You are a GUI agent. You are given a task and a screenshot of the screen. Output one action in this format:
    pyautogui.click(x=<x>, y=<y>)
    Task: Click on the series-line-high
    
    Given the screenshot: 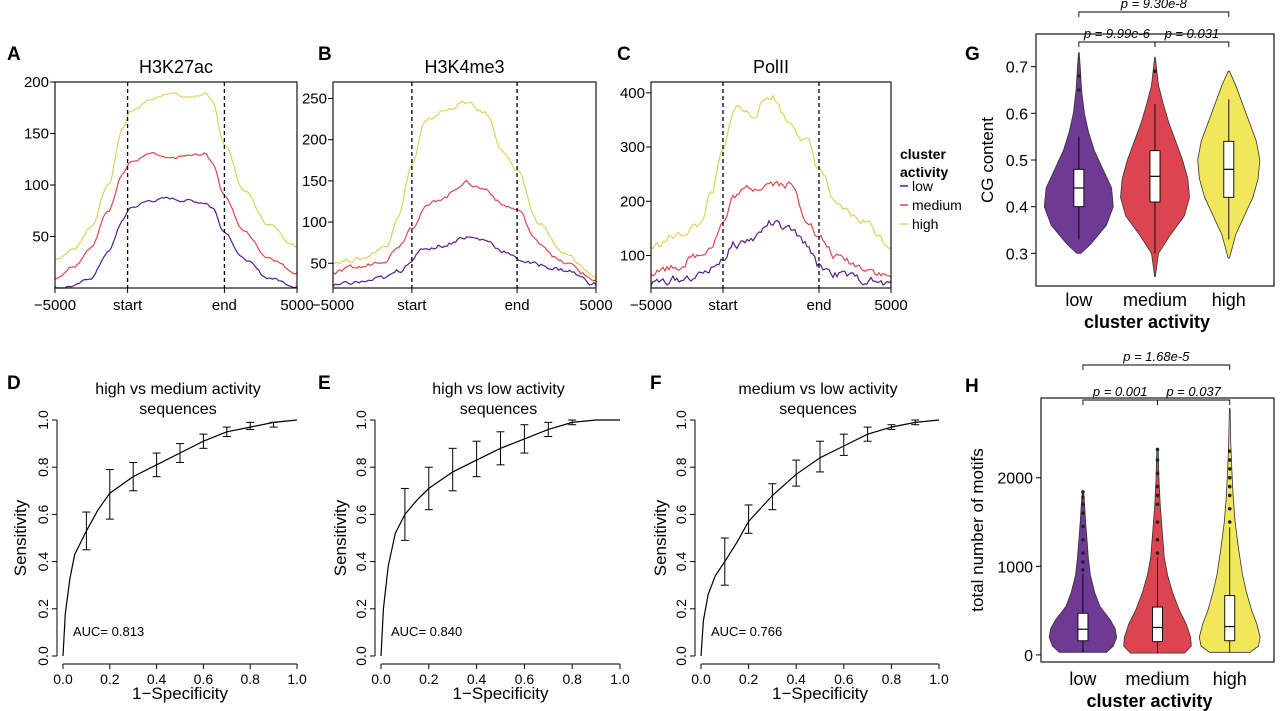 What is the action you would take?
    pyautogui.click(x=176, y=176)
    